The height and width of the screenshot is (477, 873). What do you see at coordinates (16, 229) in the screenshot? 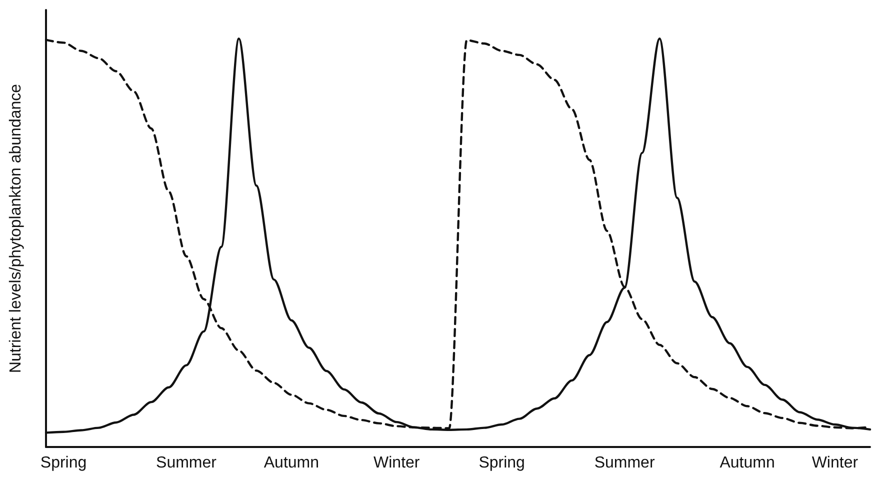
I see `y-axis-title: Nutrient levels/phytoplankton abundance` at bounding box center [16, 229].